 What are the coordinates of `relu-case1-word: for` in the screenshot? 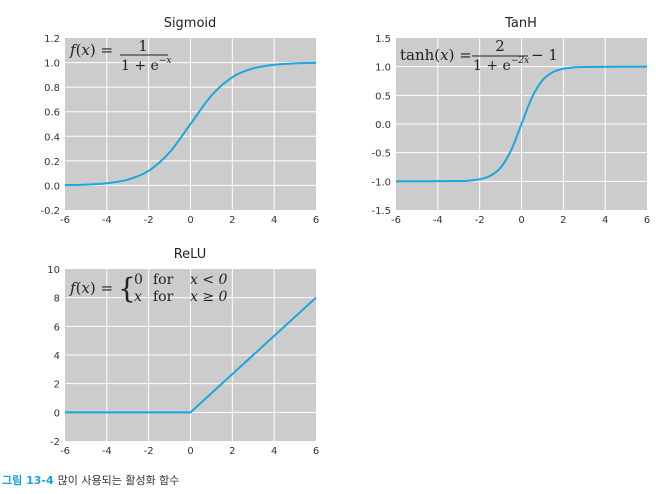 It's located at (163, 280).